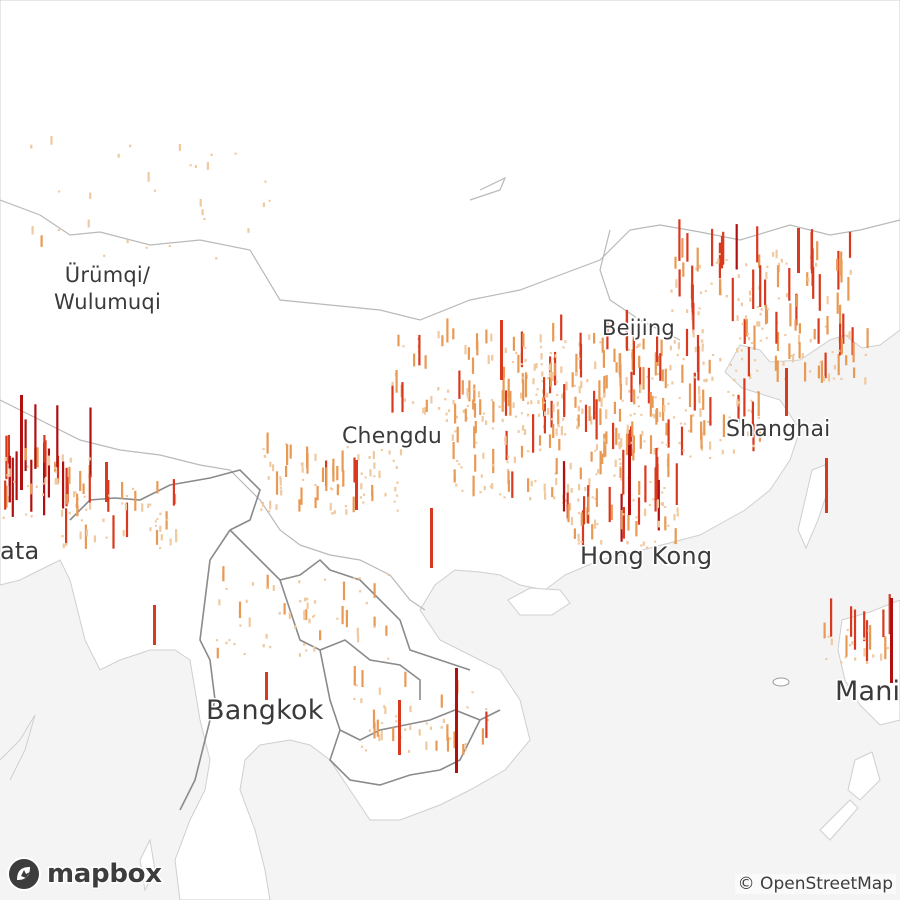 The height and width of the screenshot is (900, 900). Describe the element at coordinates (815, 884) in the screenshot. I see `attribution-link: © OpenStreetMap` at that location.